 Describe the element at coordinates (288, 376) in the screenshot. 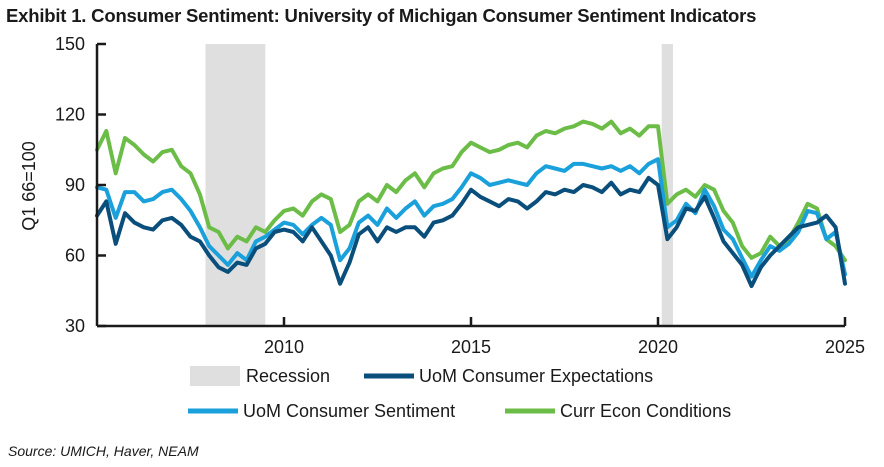

I see `legend-label-recession: Recession` at that location.